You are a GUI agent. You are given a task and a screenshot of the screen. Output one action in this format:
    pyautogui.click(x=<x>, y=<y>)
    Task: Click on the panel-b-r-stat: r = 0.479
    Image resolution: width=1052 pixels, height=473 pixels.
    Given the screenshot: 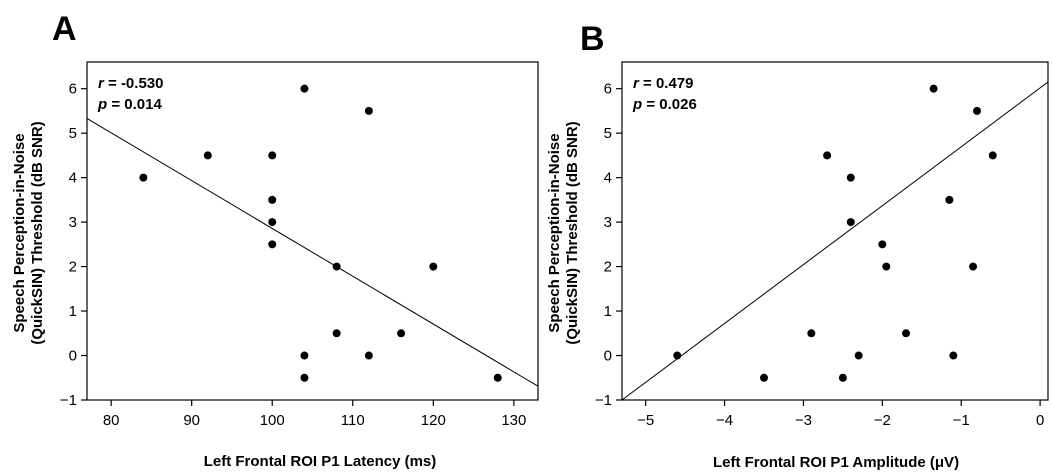 What is the action you would take?
    pyautogui.click(x=663, y=83)
    